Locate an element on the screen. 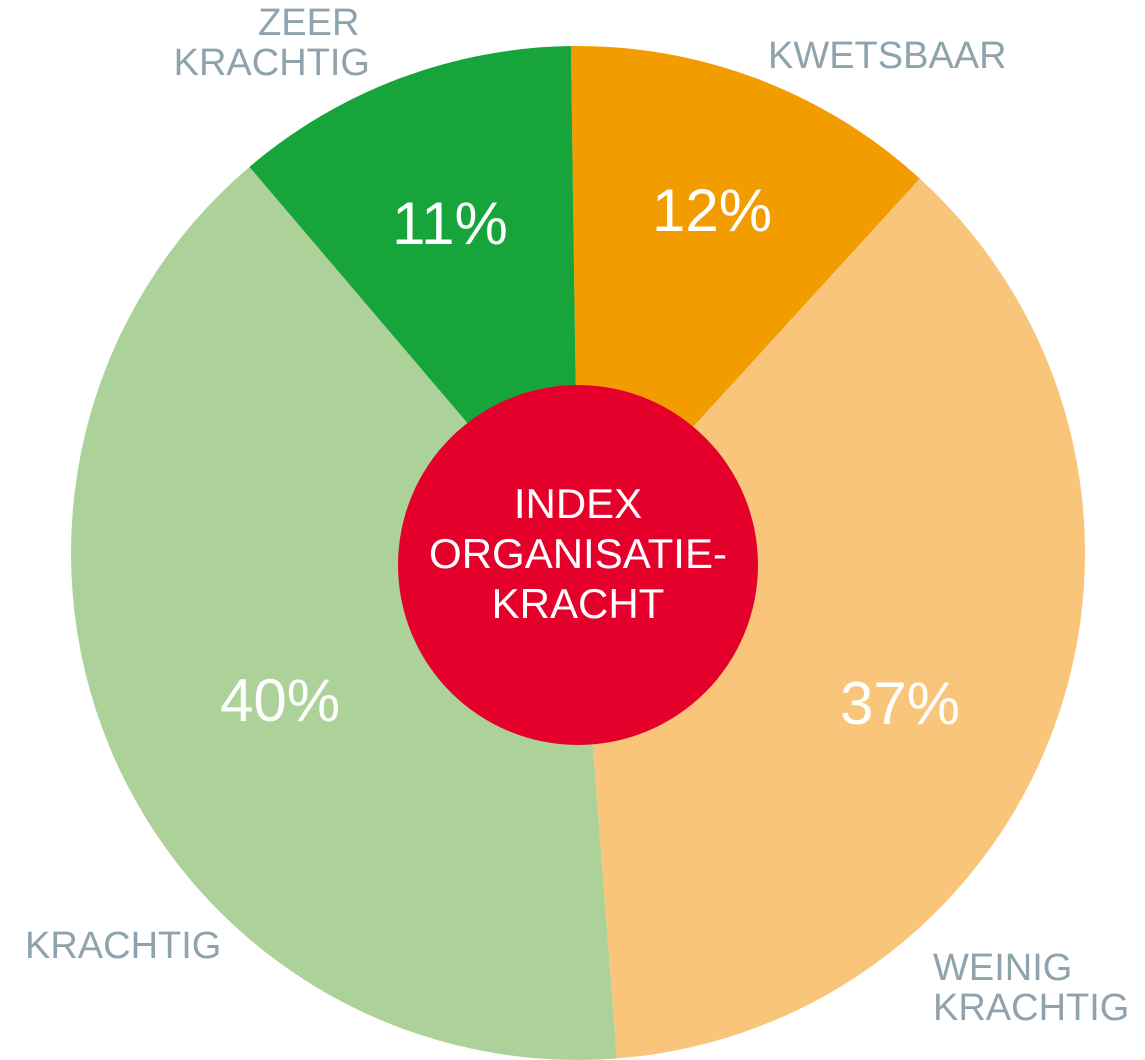 This screenshot has width=1145, height=1060. value-label: 11% is located at coordinates (450, 223).